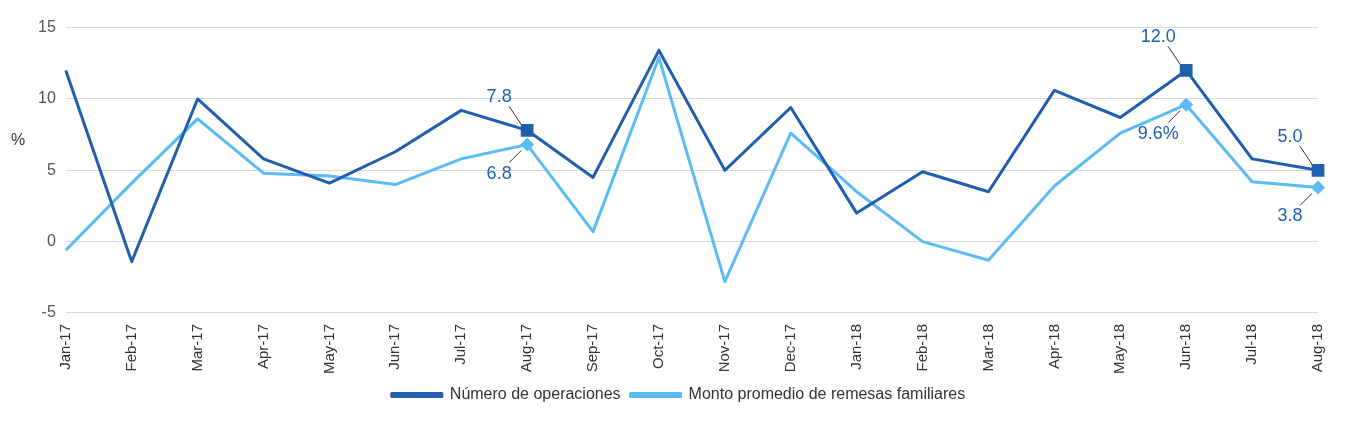 This screenshot has width=1347, height=421. Describe the element at coordinates (1158, 36) in the screenshot. I see `annotation: 12.0` at that location.